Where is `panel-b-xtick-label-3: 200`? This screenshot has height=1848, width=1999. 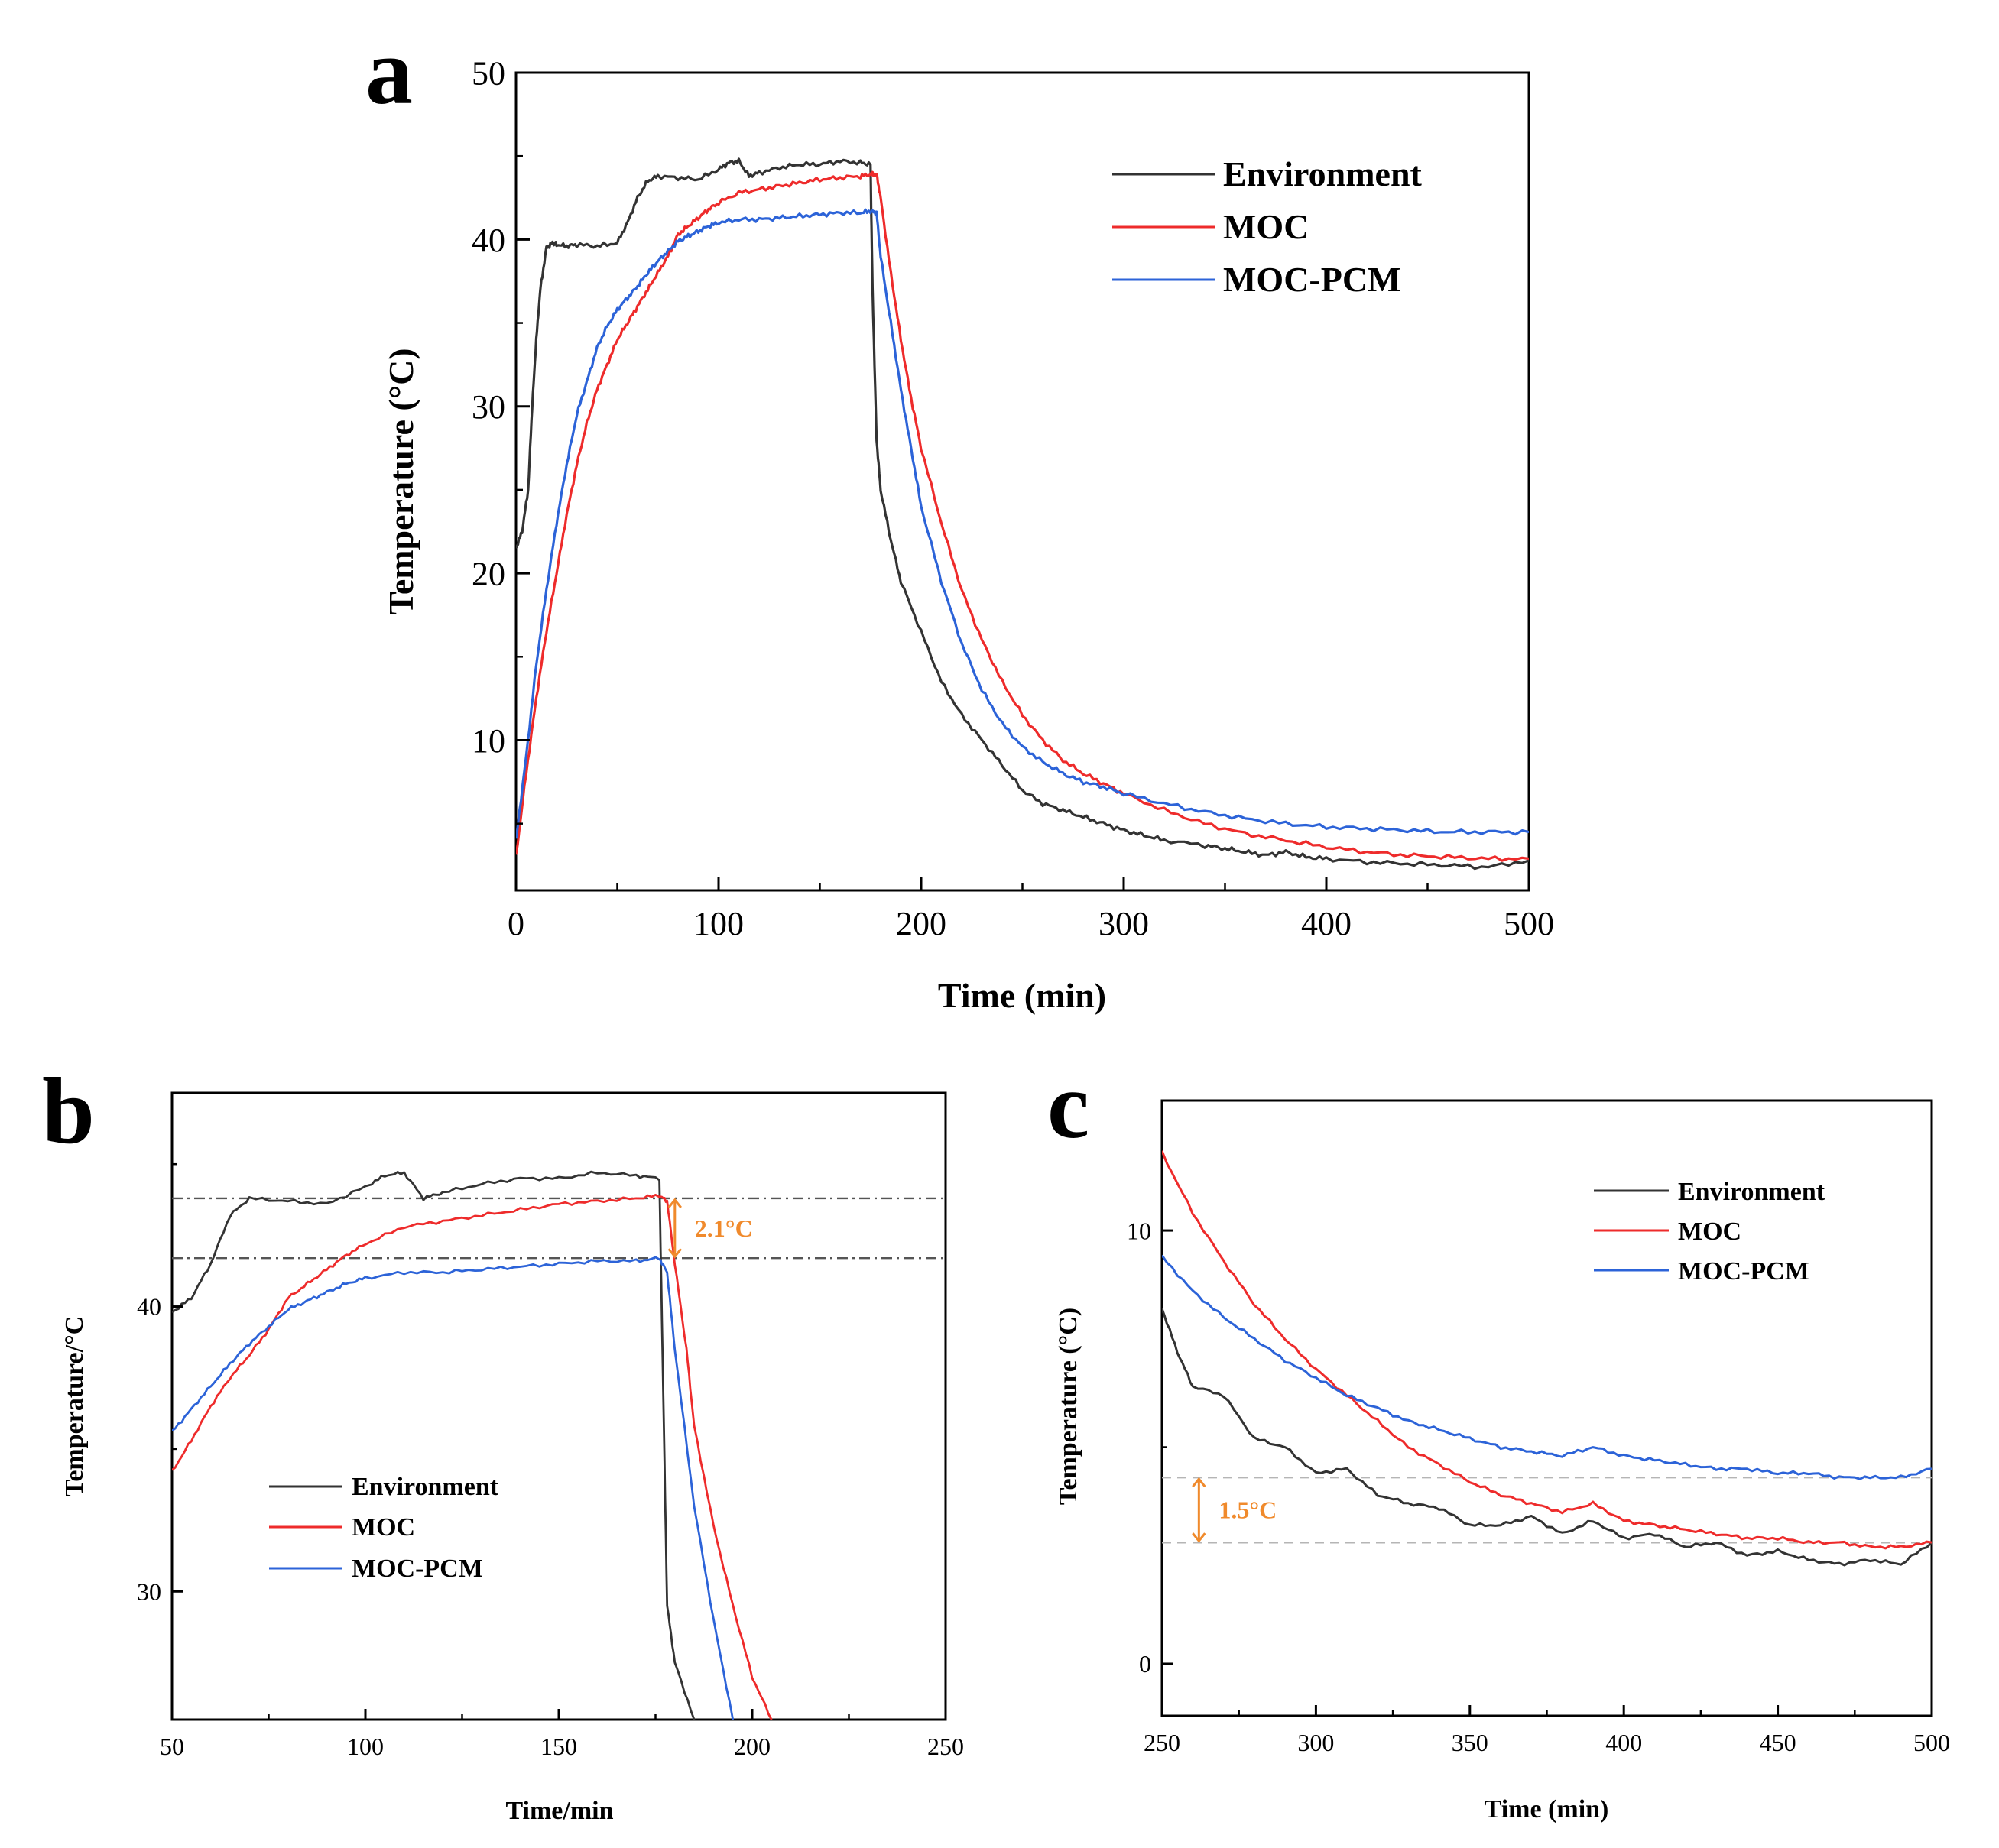 panel-b-xtick-label-3: 200 is located at coordinates (752, 1747).